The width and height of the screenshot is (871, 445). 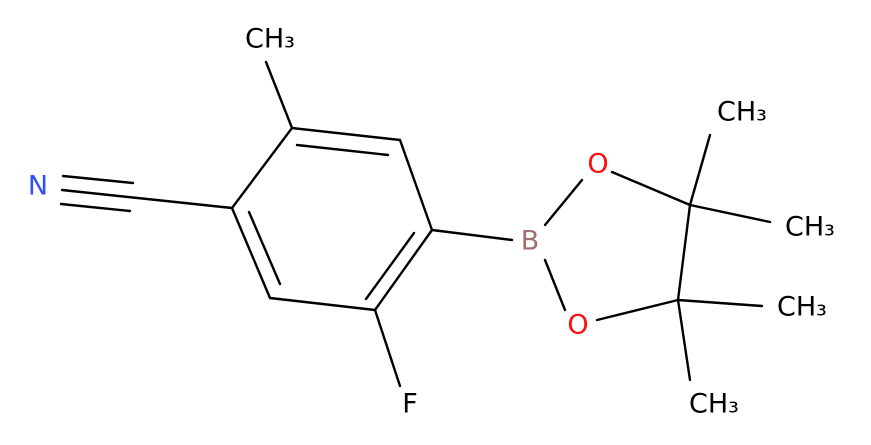 What do you see at coordinates (38, 186) in the screenshot?
I see `atom-label: N` at bounding box center [38, 186].